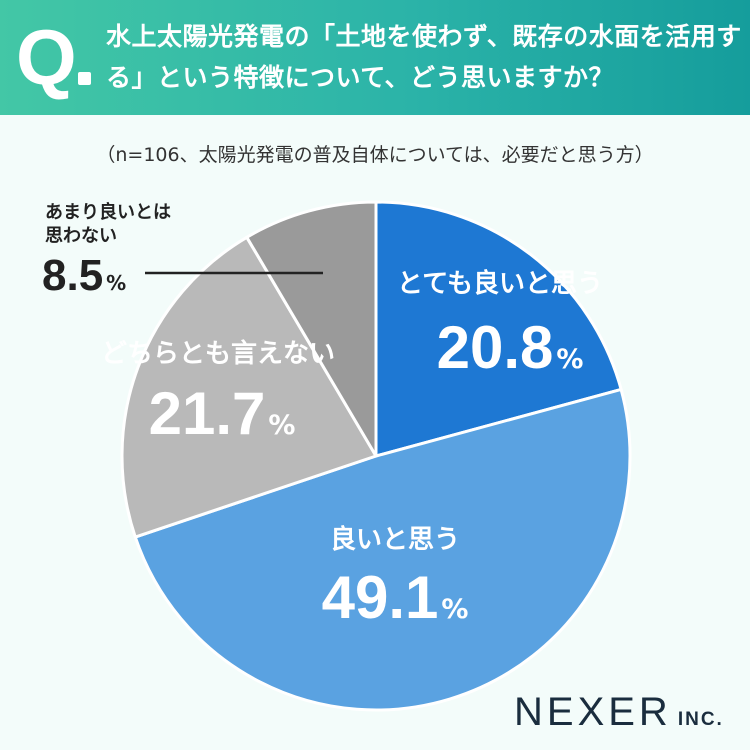 The width and height of the screenshot is (750, 750). What do you see at coordinates (84, 275) in the screenshot?
I see `slice-value-4: 8.5%` at bounding box center [84, 275].